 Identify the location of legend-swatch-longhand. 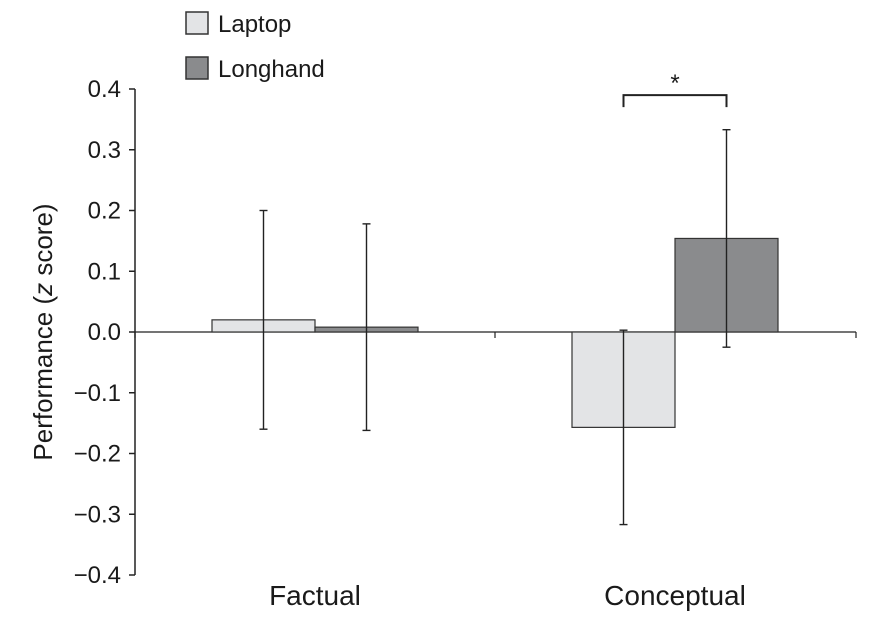
(197, 68).